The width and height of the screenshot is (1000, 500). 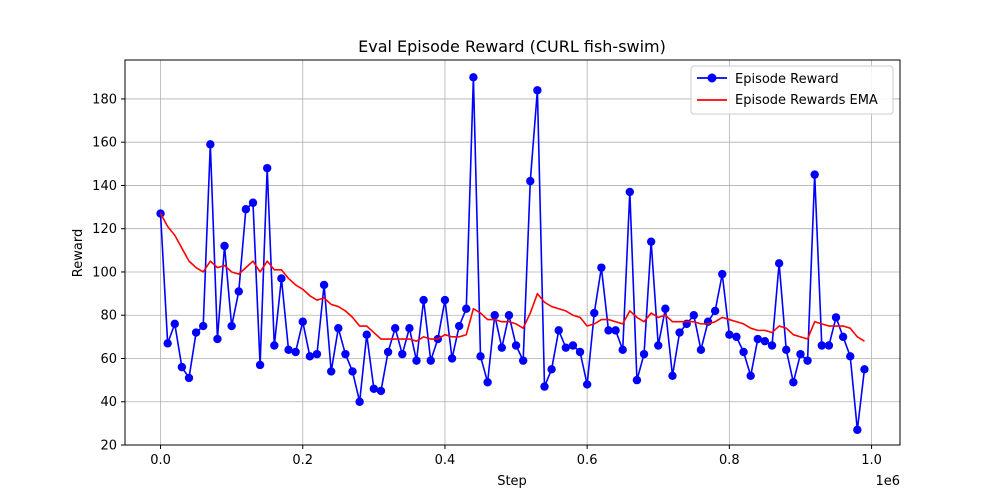 What do you see at coordinates (787, 79) in the screenshot?
I see `legend-label-episode-reward: Episode Reward` at bounding box center [787, 79].